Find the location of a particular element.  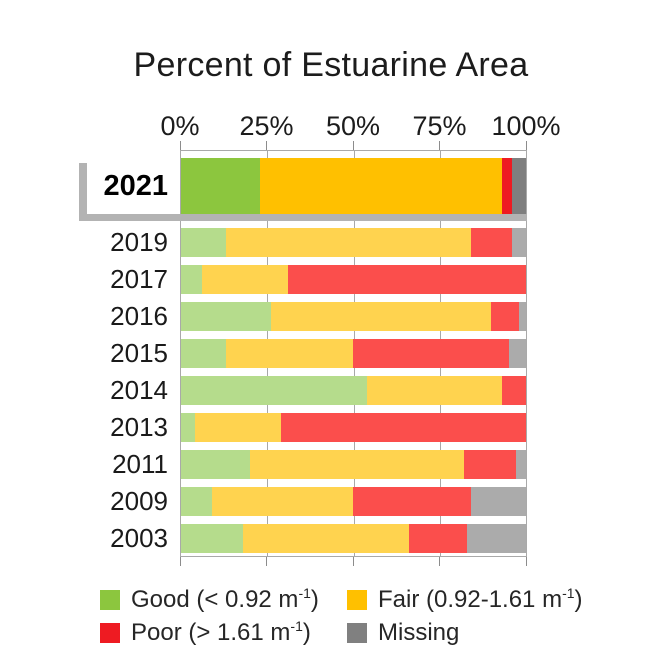

legend-label-good: Good (< 0.92 m-1) is located at coordinates (225, 599).